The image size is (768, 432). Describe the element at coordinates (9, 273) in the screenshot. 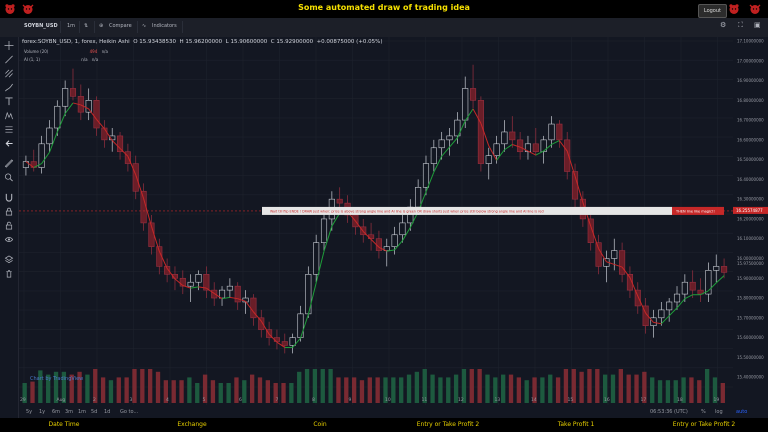

I see `trash-icon` at that location.